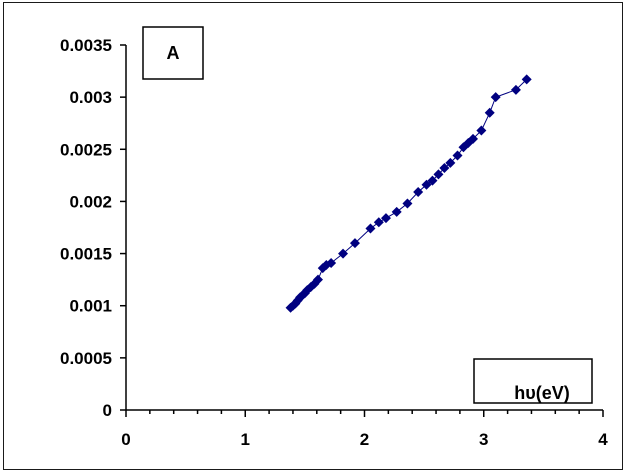  I want to click on y-tick-label: 0.002, so click(90, 201).